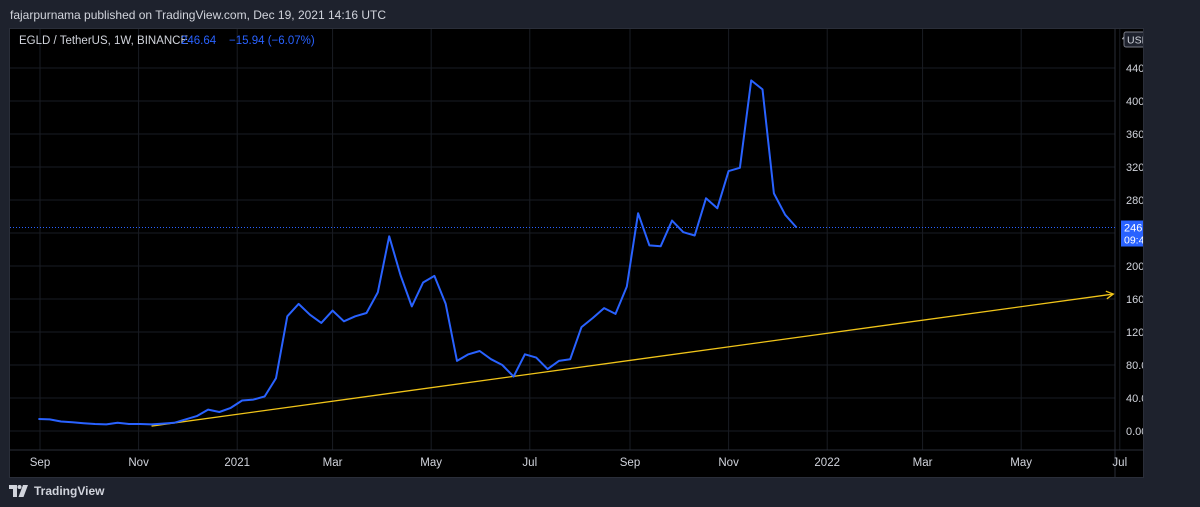 The image size is (1200, 507). Describe the element at coordinates (237, 463) in the screenshot. I see `time-tick-label: 2021` at that location.